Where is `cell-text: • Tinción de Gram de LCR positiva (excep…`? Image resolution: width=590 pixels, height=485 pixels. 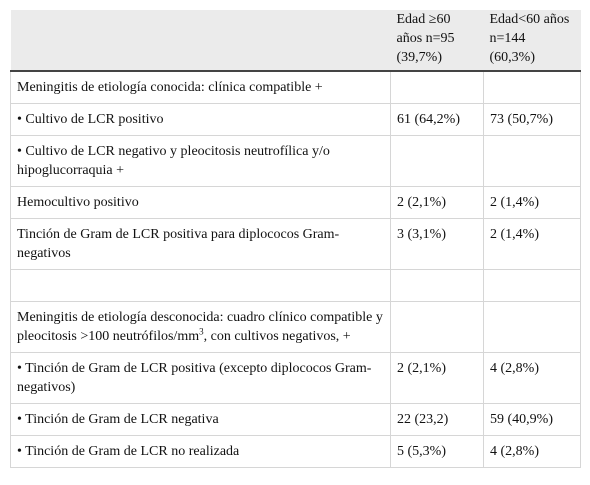
cell-text: • Tinción de Gram de LCR positiva (excep… is located at coordinates (194, 378).